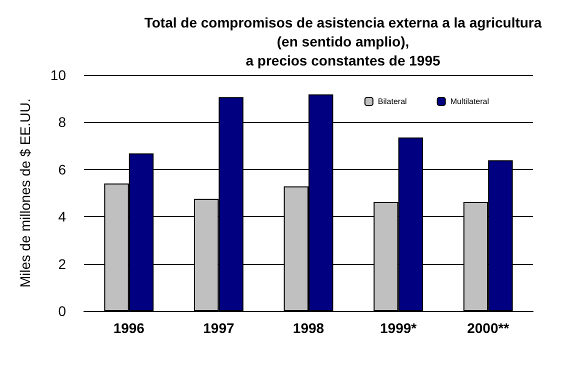 Image resolution: width=587 pixels, height=377 pixels. What do you see at coordinates (470, 101) in the screenshot?
I see `legend-label: Multilateral` at bounding box center [470, 101].